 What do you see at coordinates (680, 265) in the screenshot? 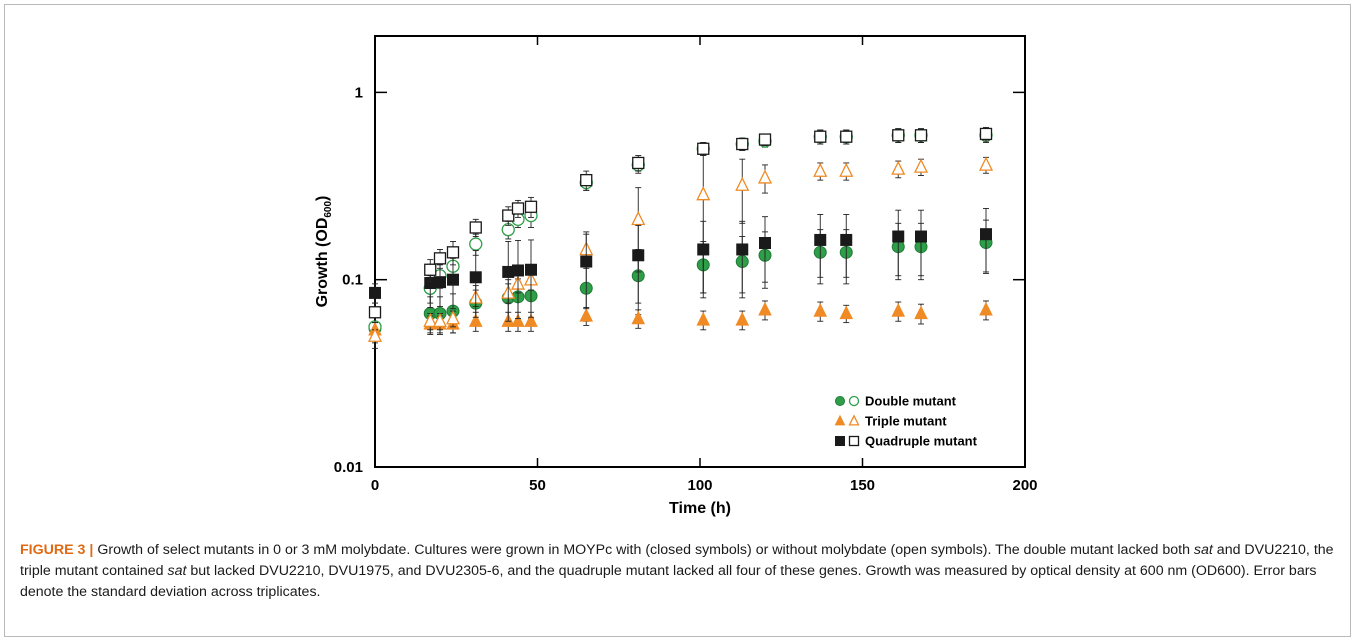
I see `series-quadruple-mutant-closed` at bounding box center [680, 265].